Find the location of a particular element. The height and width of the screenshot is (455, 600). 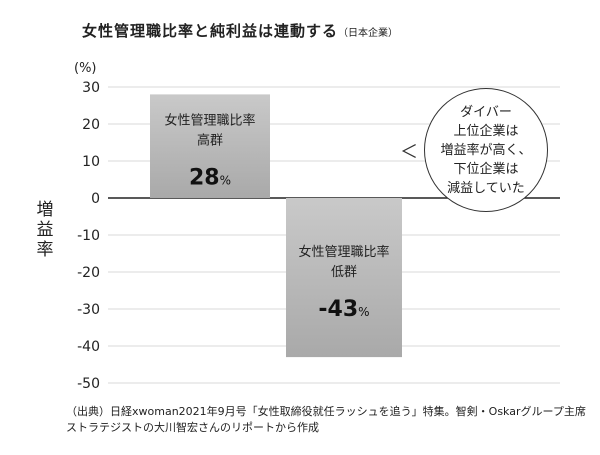

callout-bubble: ダイバー 上位企業は 増益率が高く、 下位企業は 減益していた is located at coordinates (486, 150).